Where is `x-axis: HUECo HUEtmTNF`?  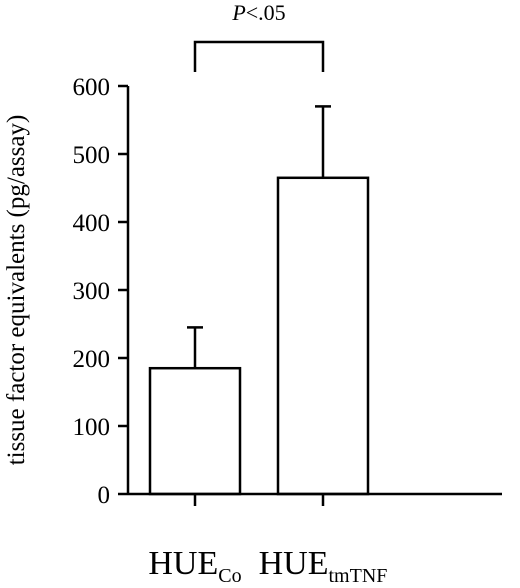 x-axis: HUECo HUEtmTNF is located at coordinates (315, 539).